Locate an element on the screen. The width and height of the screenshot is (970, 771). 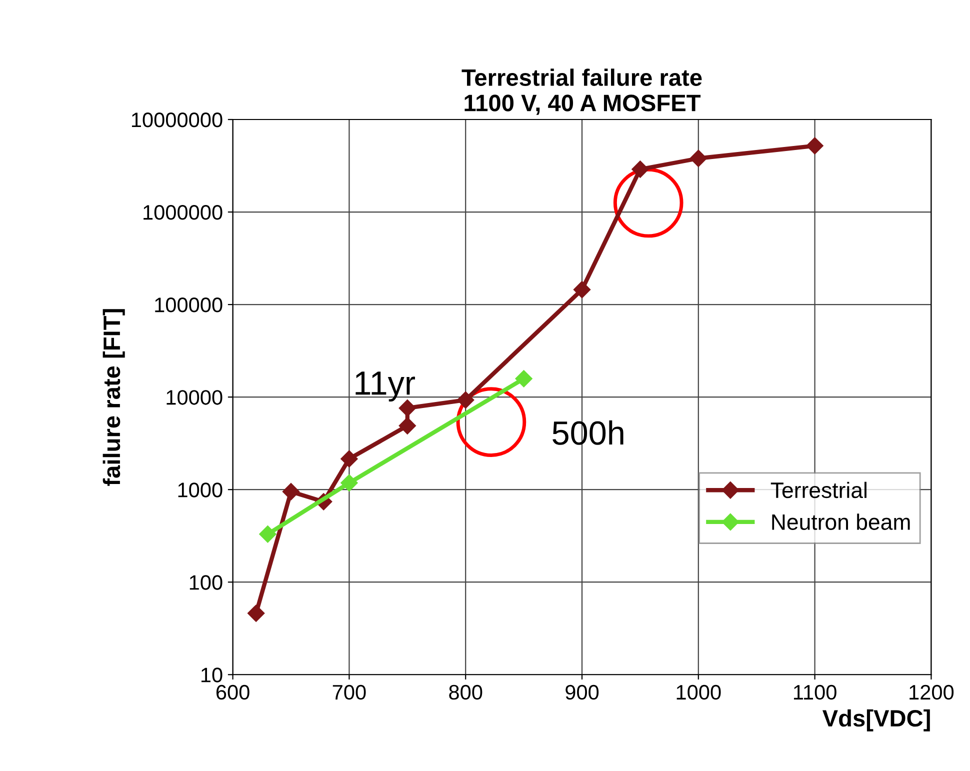
x-tick-label: 1000 is located at coordinates (698, 692).